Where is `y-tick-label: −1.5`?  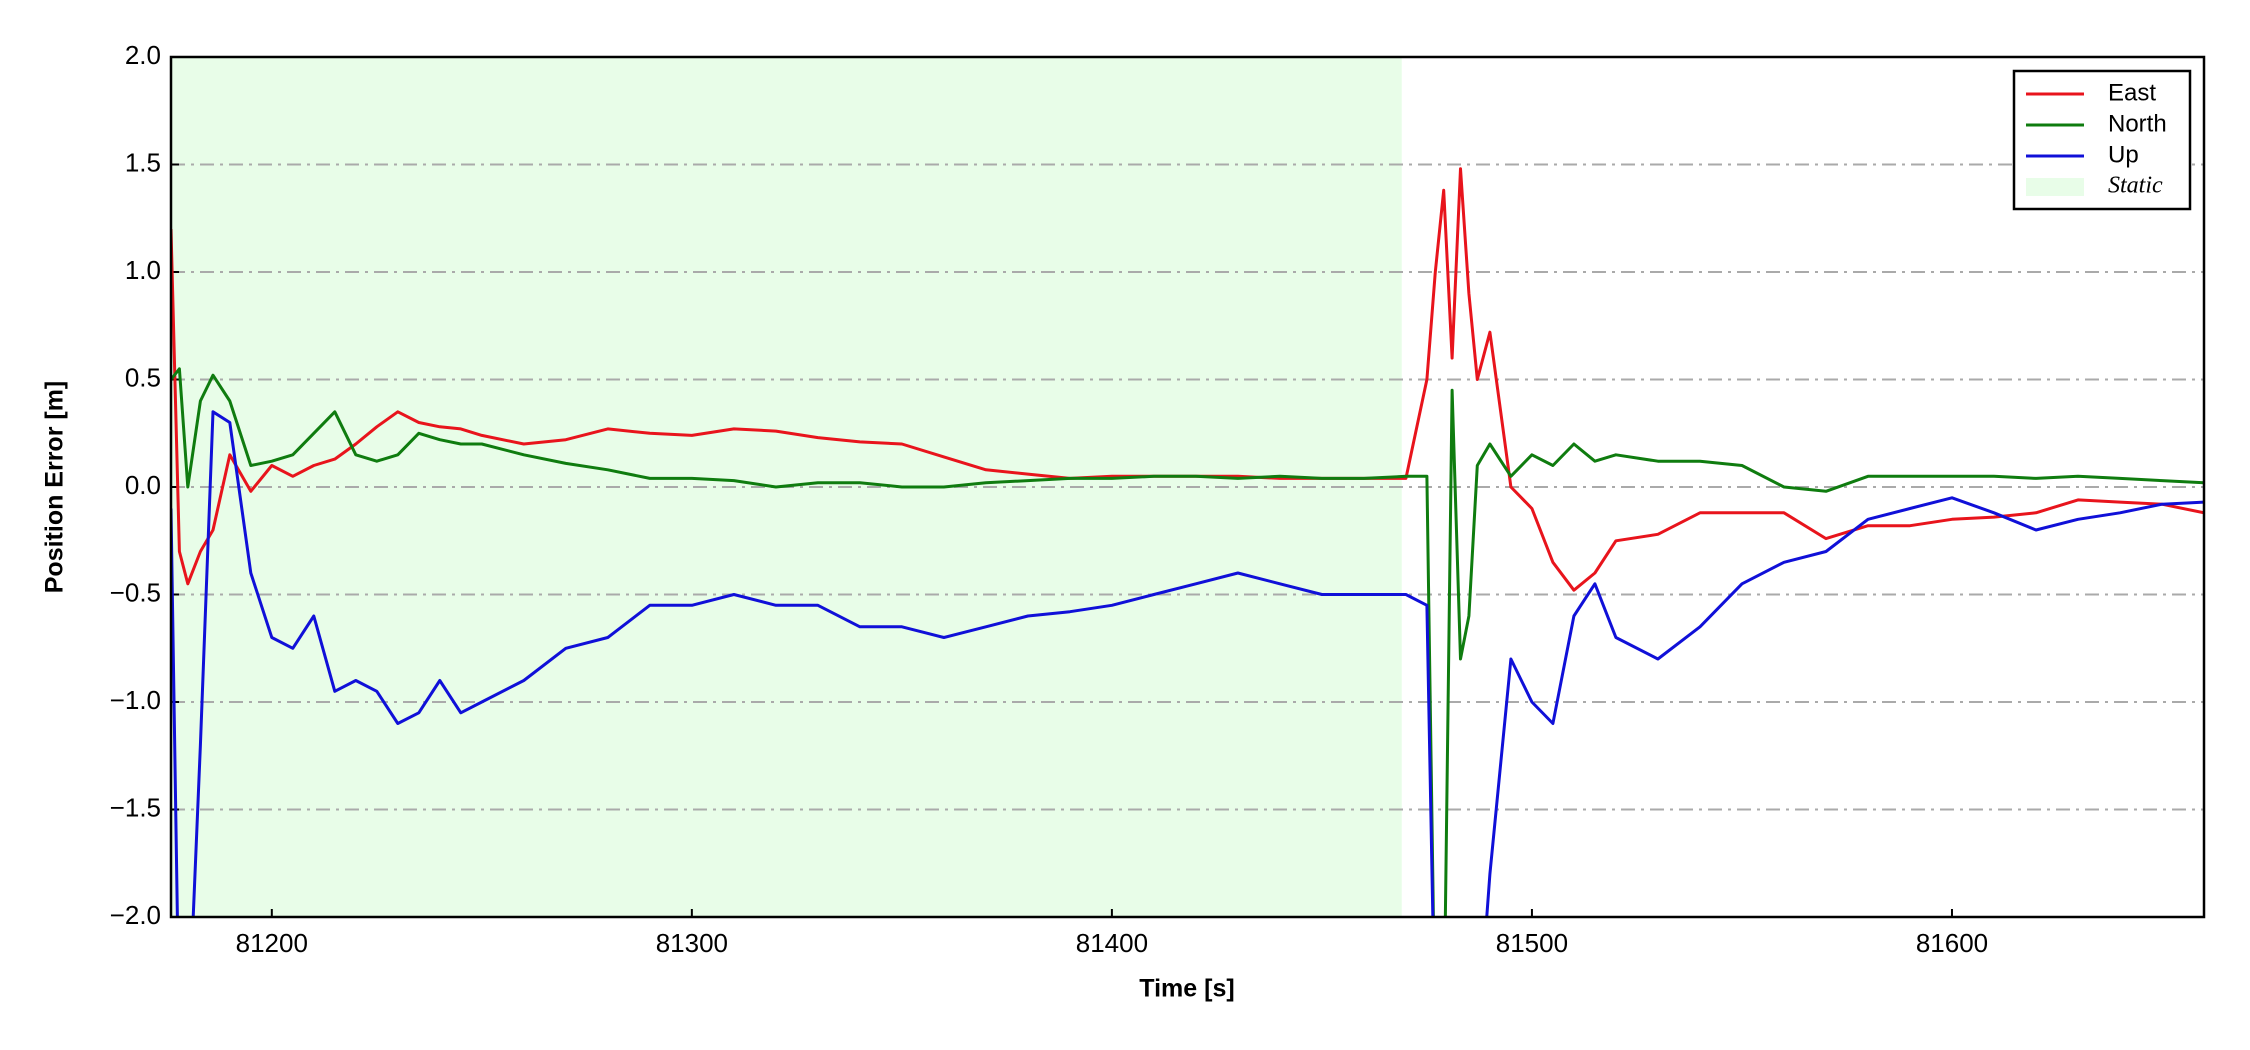 y-tick-label: −1.5 is located at coordinates (135, 807).